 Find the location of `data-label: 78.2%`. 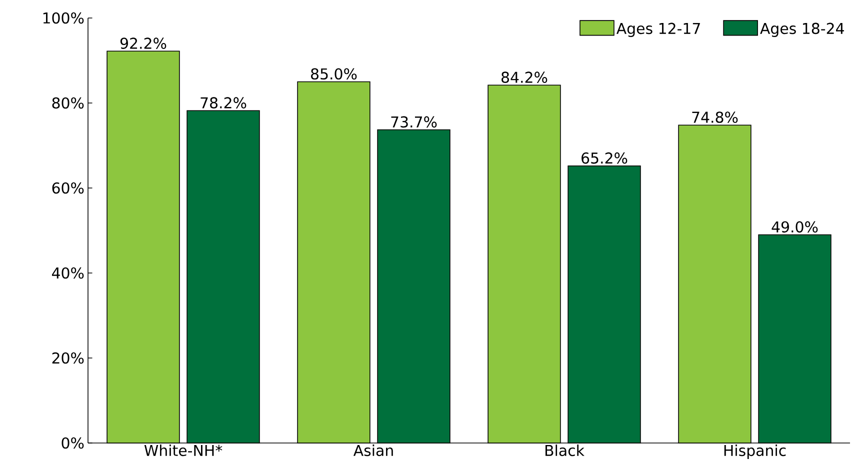

data-label: 78.2% is located at coordinates (223, 102).